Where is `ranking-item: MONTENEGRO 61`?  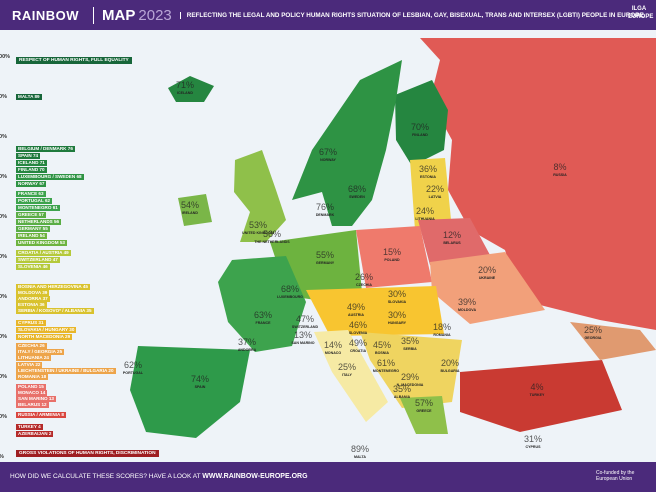
ranking-item: MONTENEGRO 61 is located at coordinates (38, 208).